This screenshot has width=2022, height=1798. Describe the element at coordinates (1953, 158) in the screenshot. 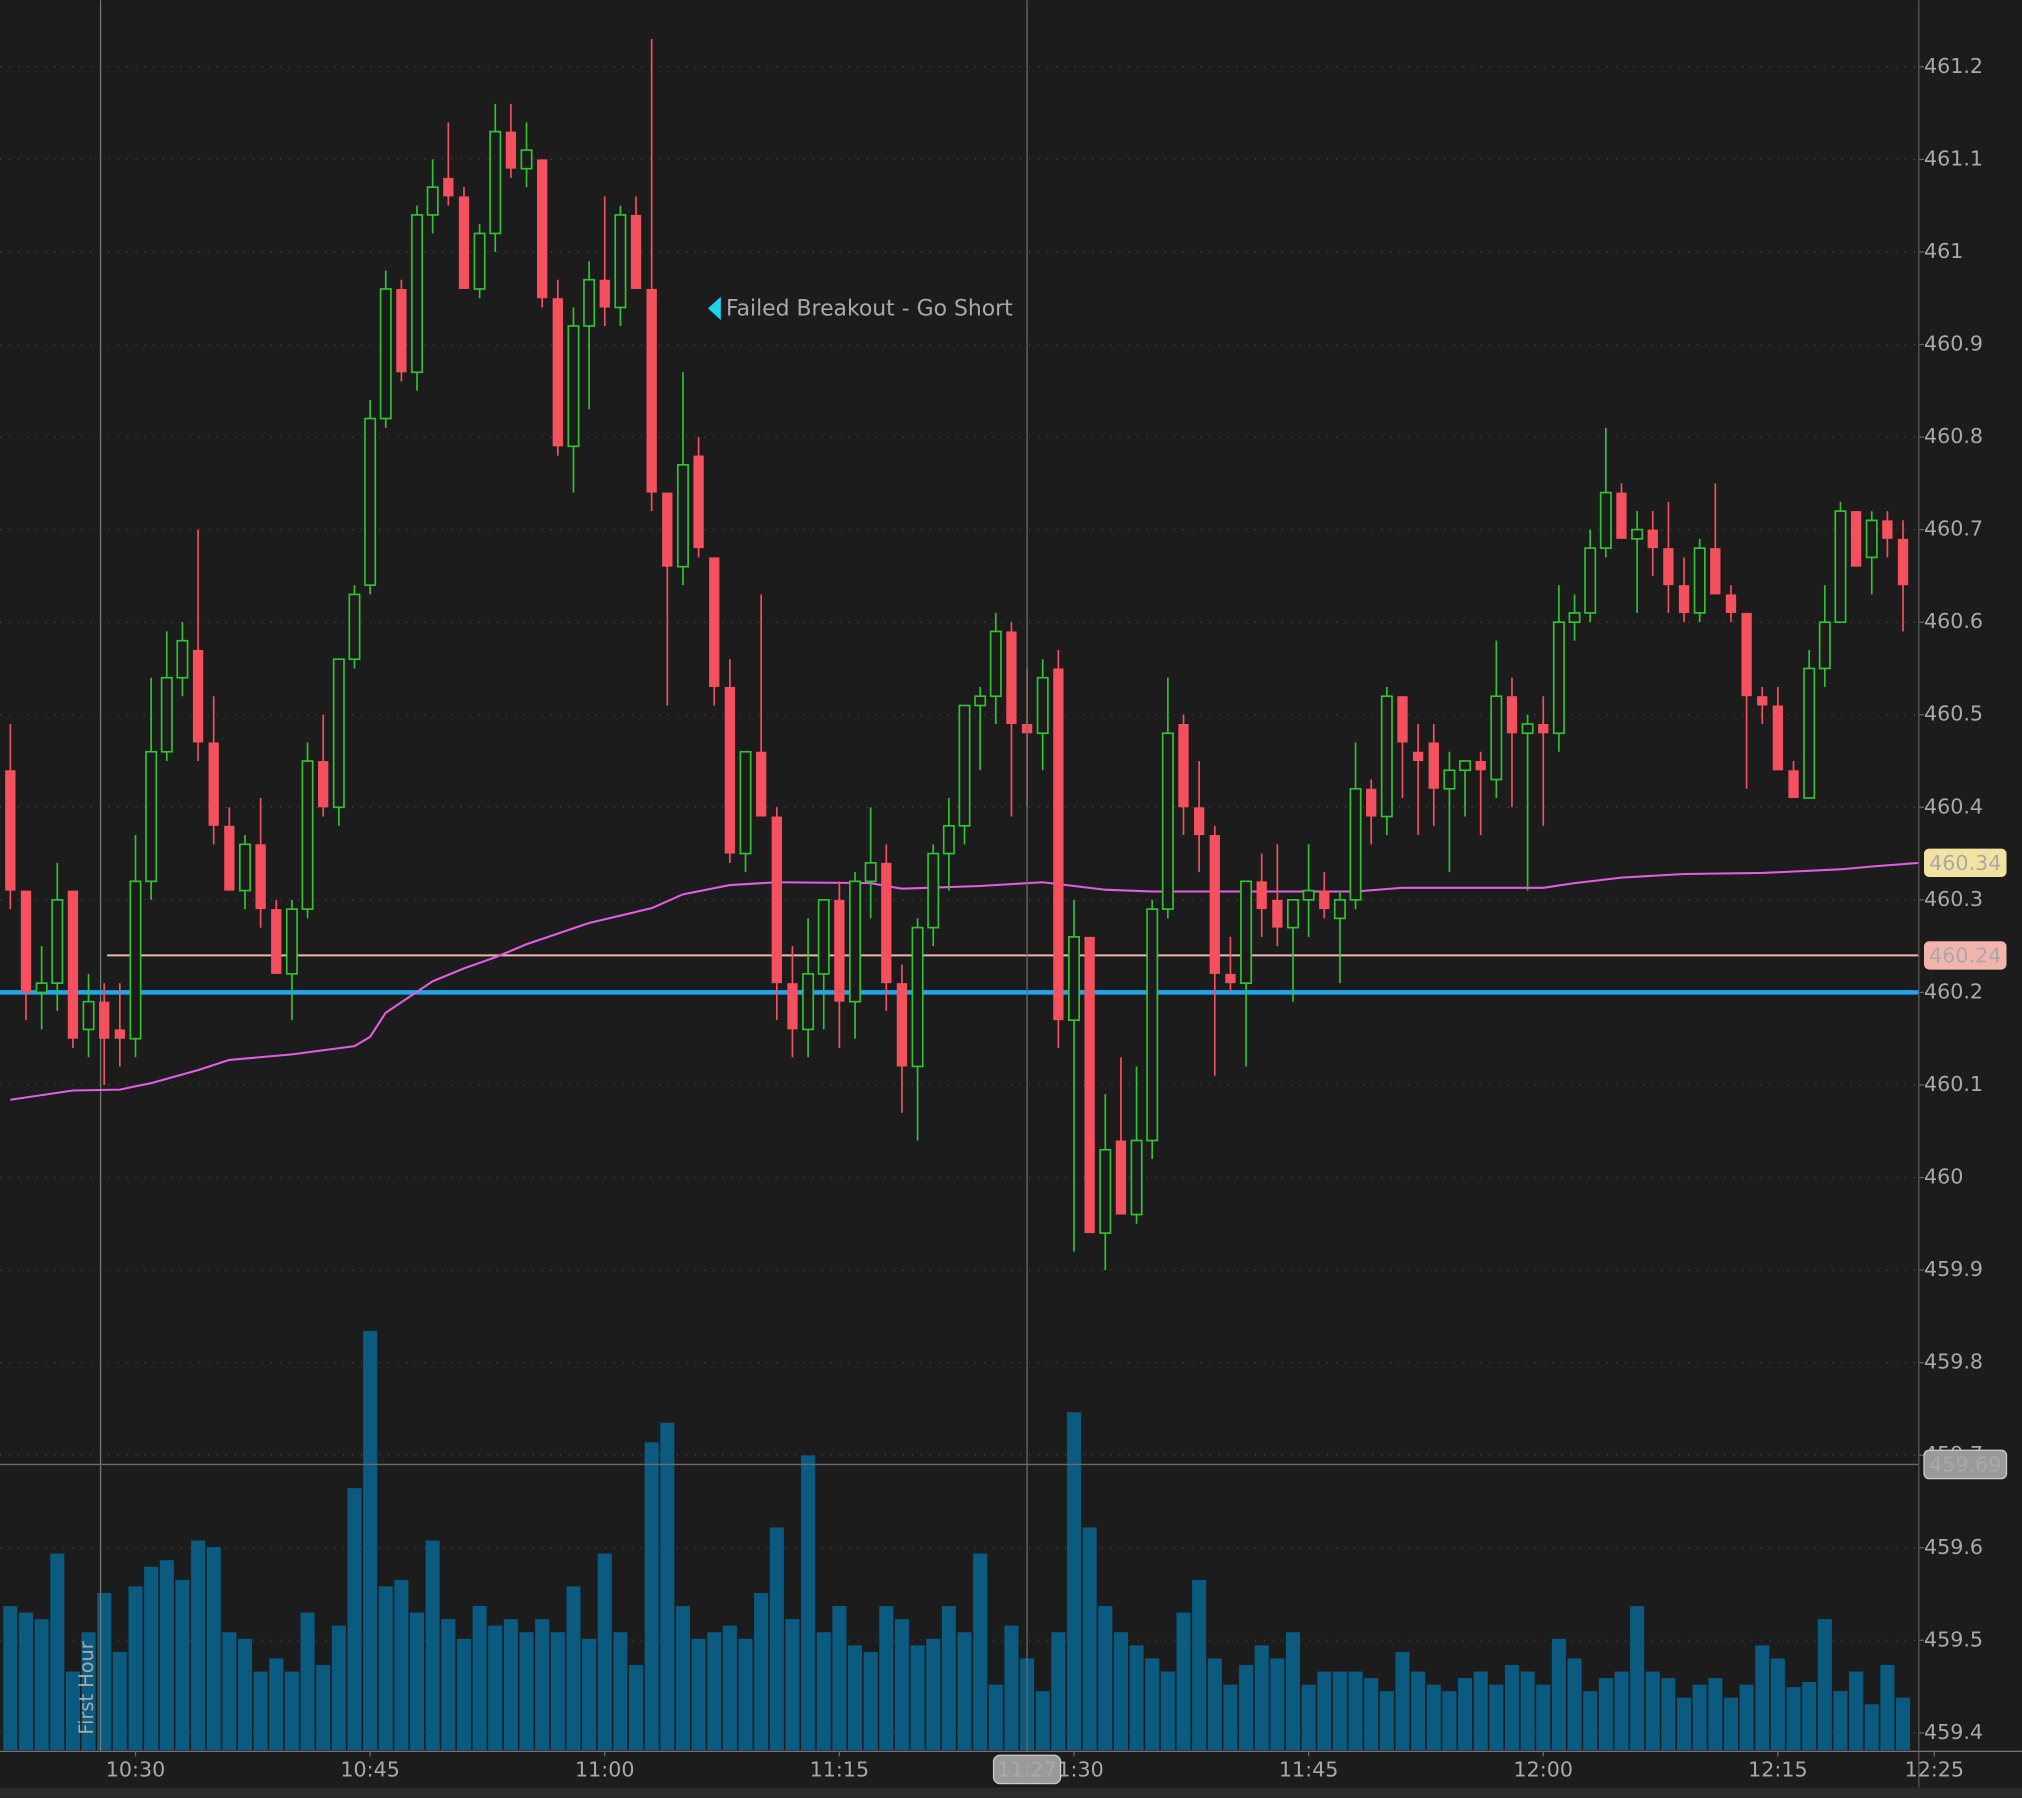

I see `y-tick-label: 461.1` at that location.